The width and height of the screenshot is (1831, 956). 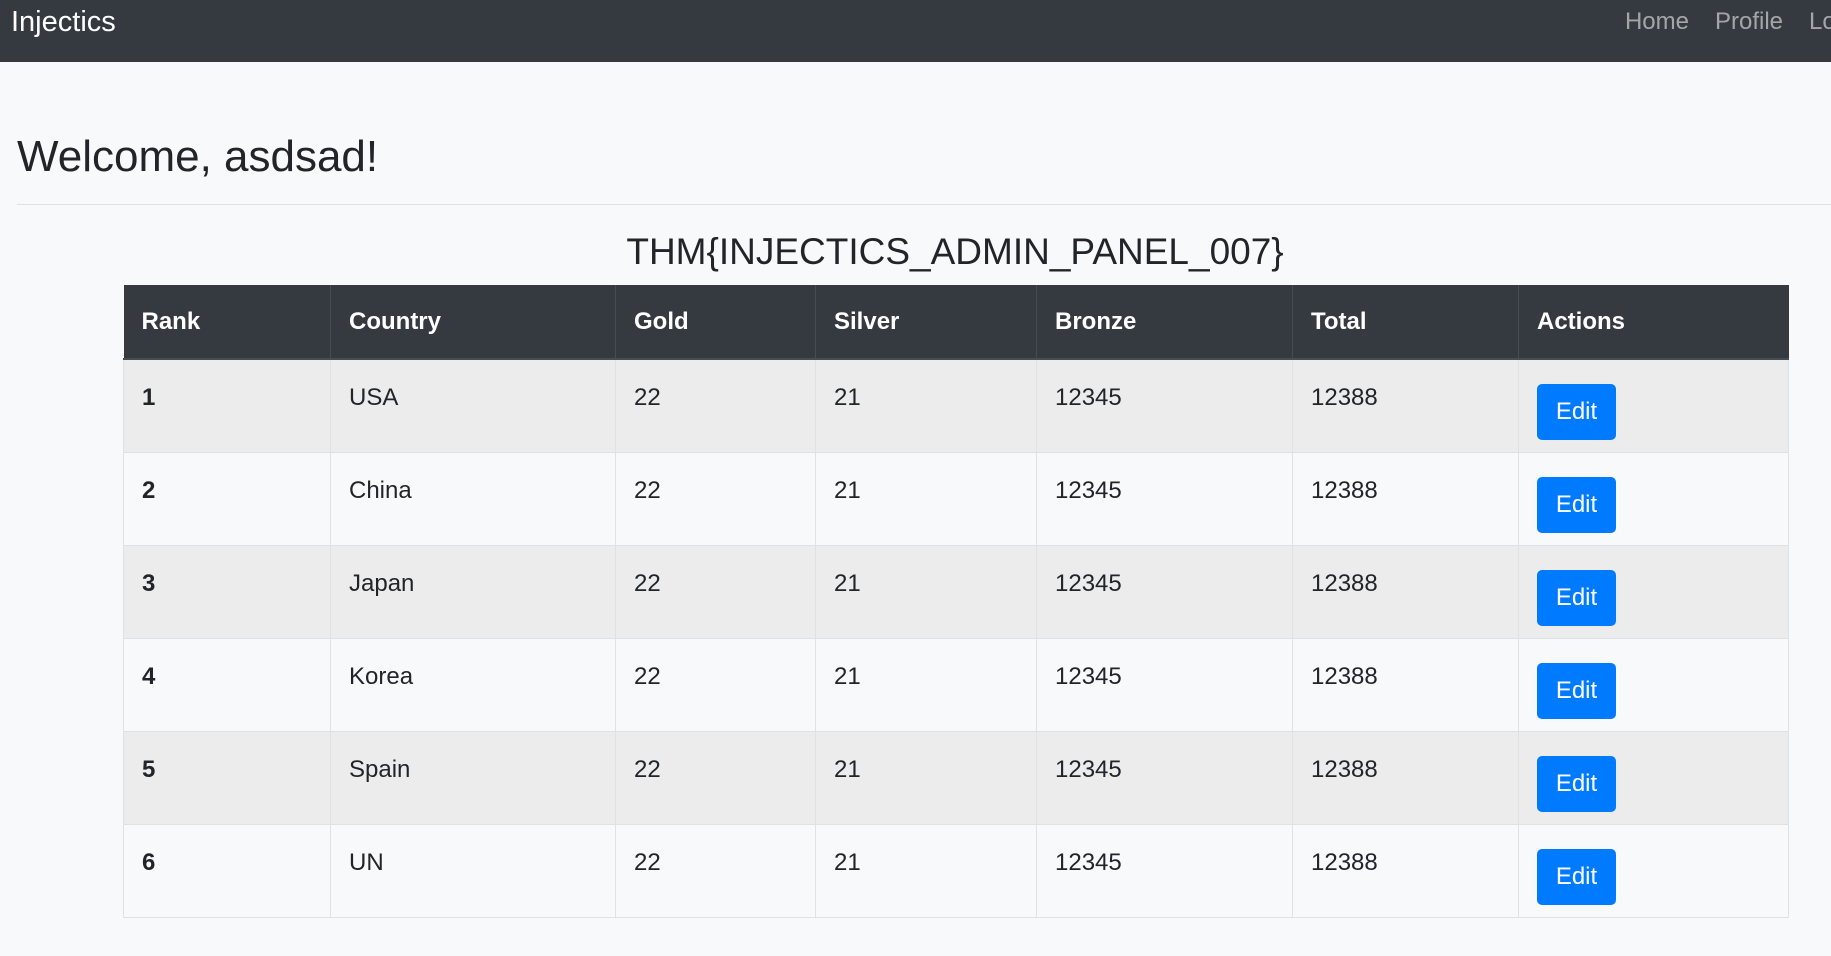 I want to click on nav-link-home: Home, so click(x=1656, y=21).